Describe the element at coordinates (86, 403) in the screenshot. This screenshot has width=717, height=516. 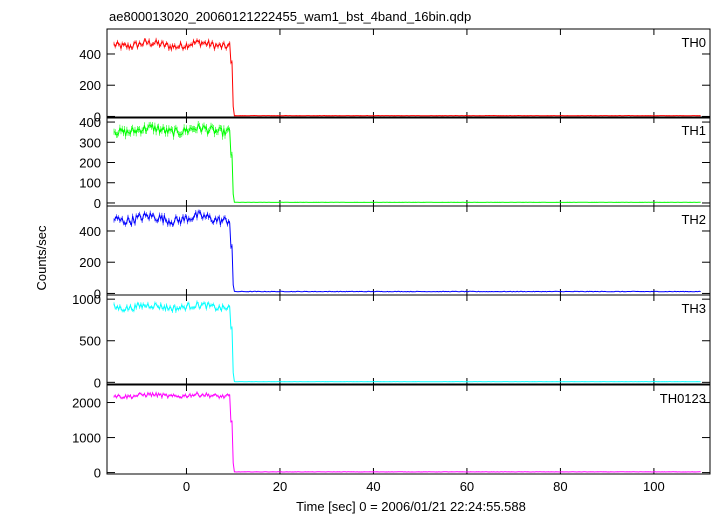
I see `y-tick-label-th0123: 2000` at that location.